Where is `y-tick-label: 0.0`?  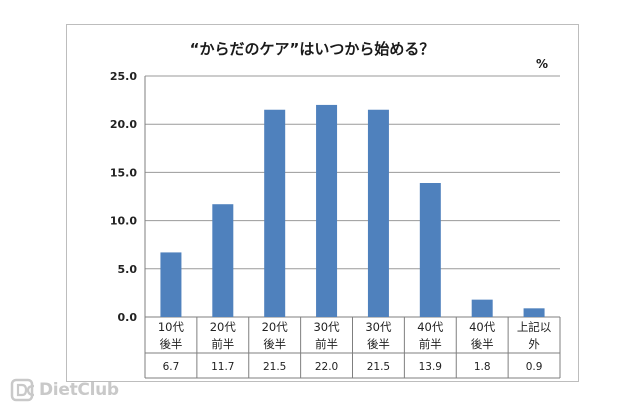
y-tick-label: 0.0 is located at coordinates (128, 317).